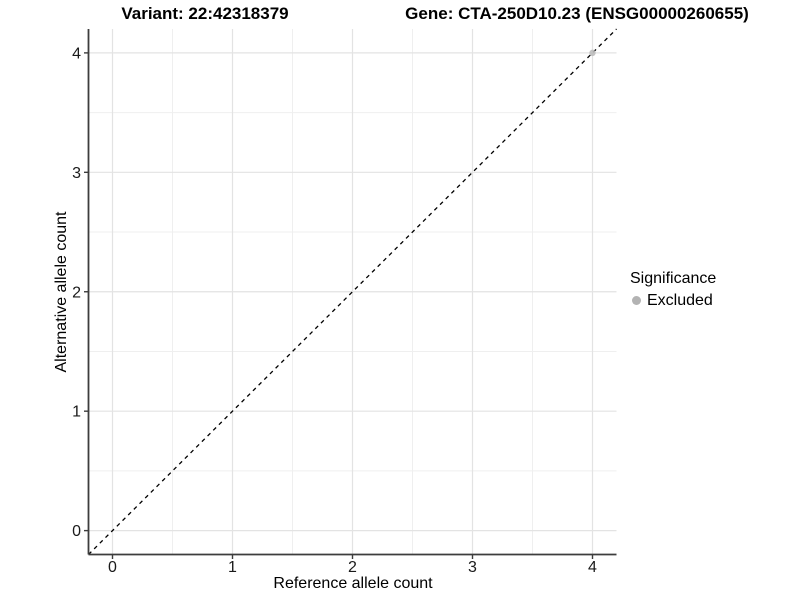 This screenshot has height=600, width=800. I want to click on y-tick-label: 0, so click(76, 531).